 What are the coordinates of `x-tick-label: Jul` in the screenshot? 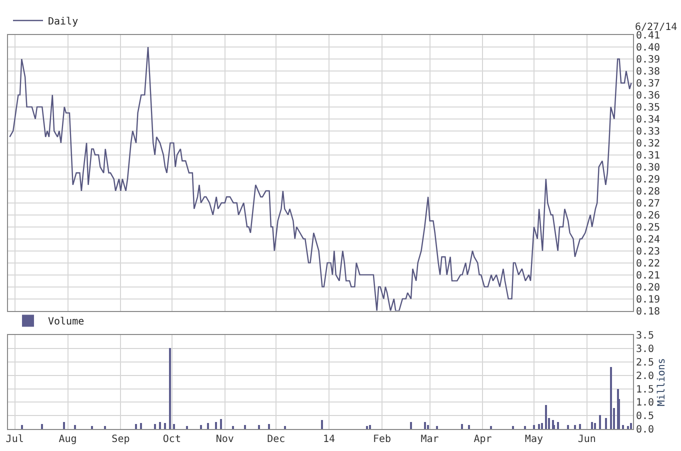 It's located at (15, 439).